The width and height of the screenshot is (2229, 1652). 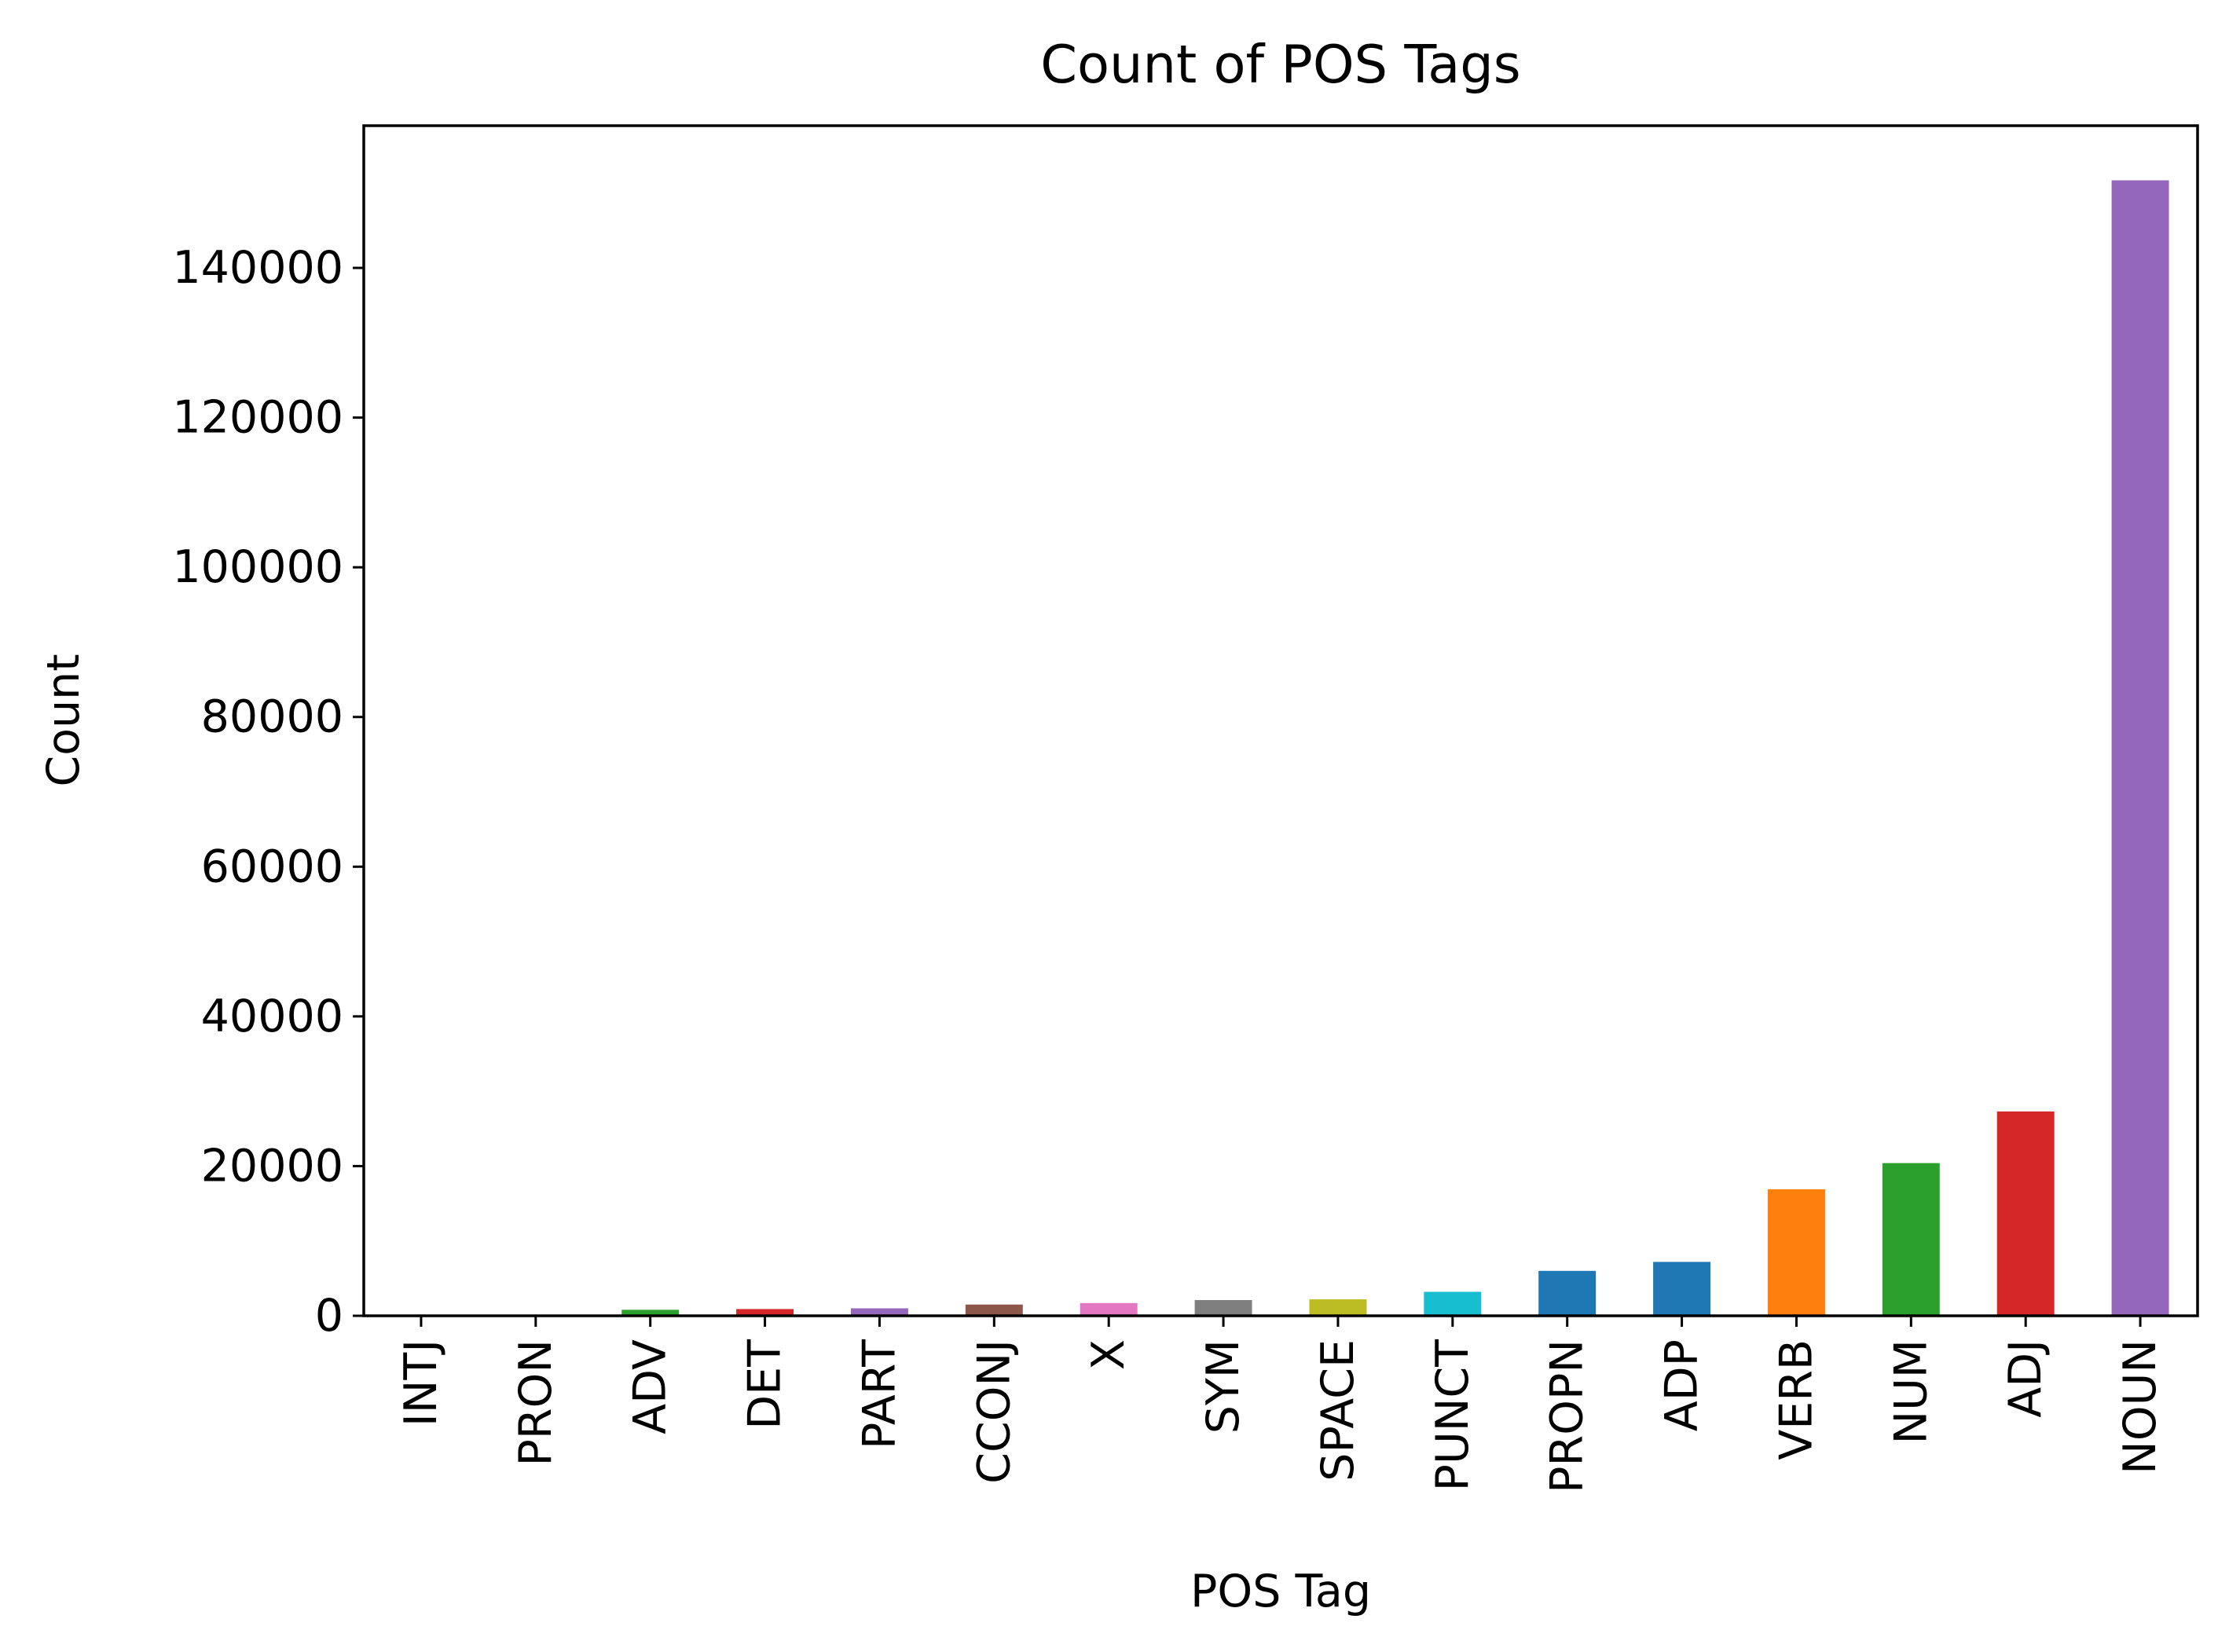 I want to click on bar-cconj, so click(x=994, y=1310).